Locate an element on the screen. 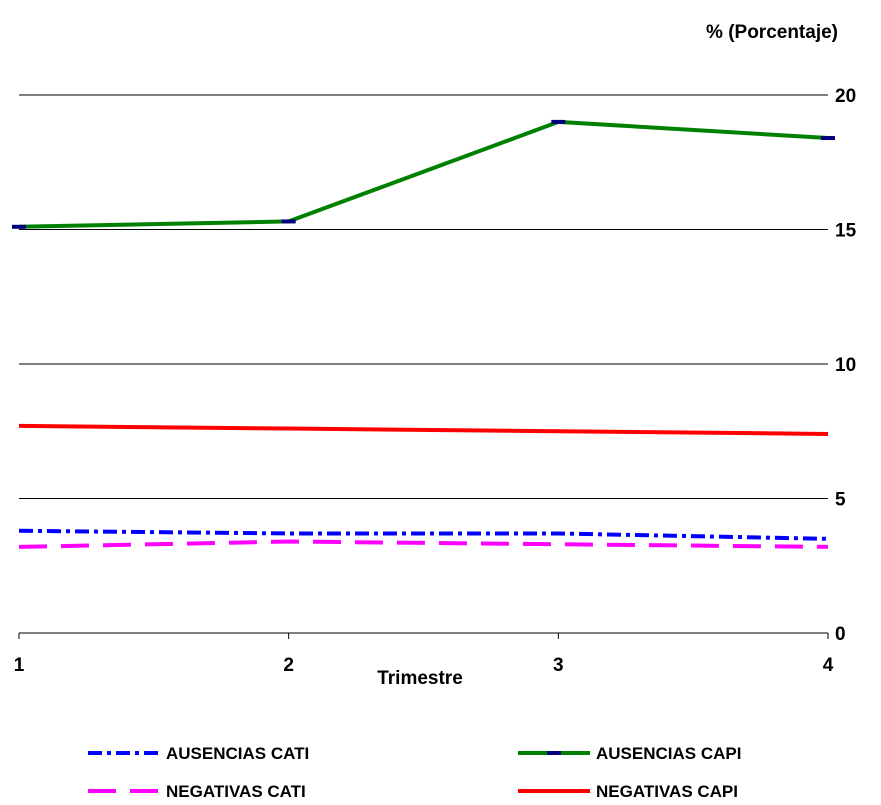 This screenshot has width=881, height=805. y-tick-label: 5 is located at coordinates (840, 500).